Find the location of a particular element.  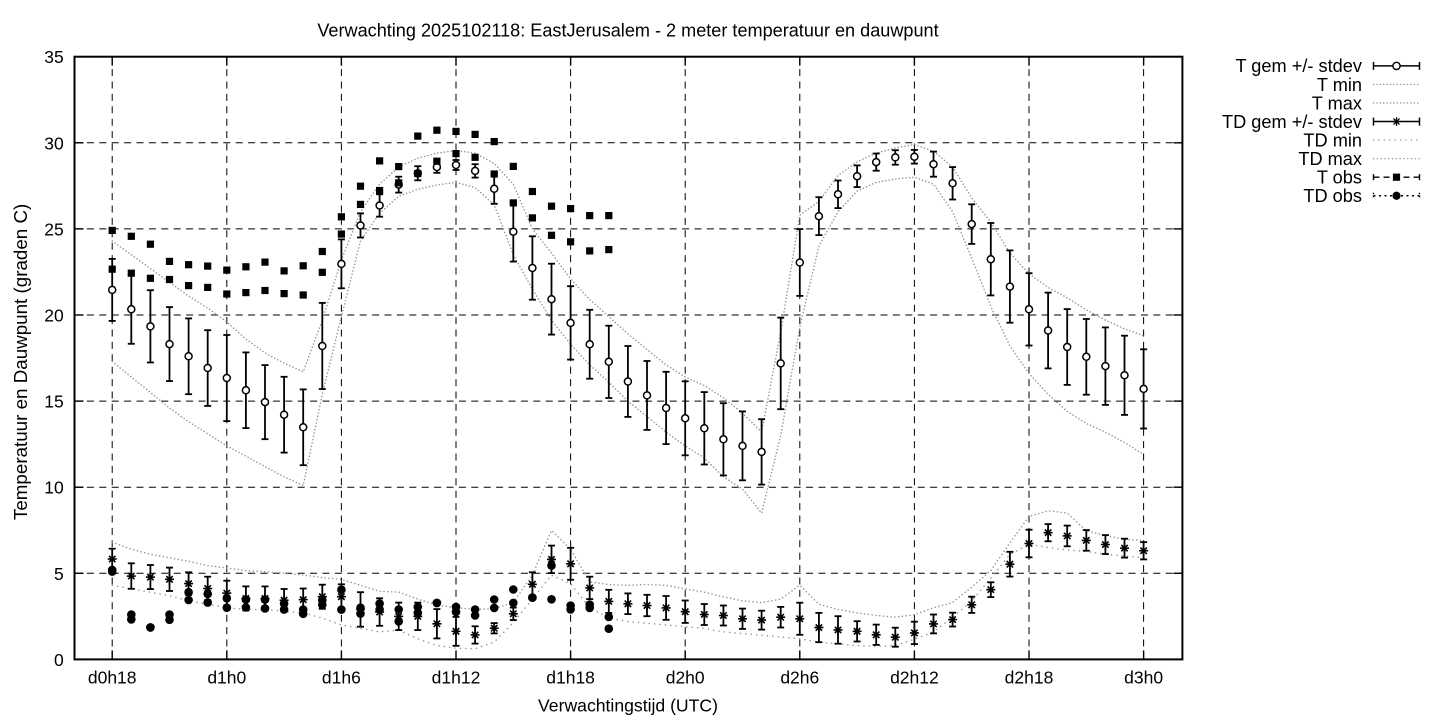

svg-text: d1h0 is located at coordinates (226, 677).